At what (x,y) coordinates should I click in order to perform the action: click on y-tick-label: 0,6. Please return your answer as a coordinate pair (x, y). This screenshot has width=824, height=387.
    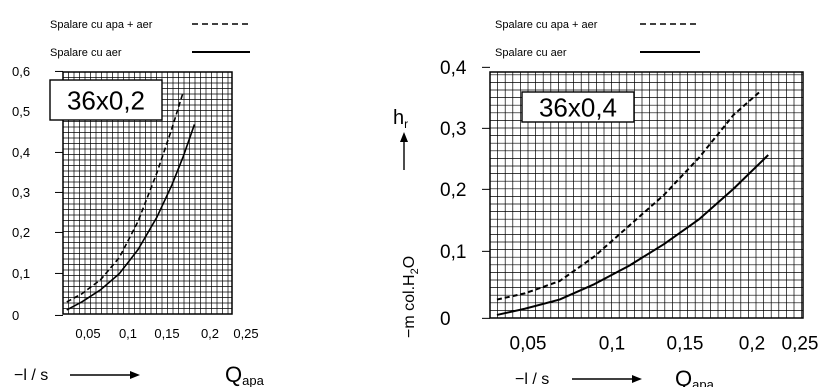
    Looking at the image, I should click on (21, 71).